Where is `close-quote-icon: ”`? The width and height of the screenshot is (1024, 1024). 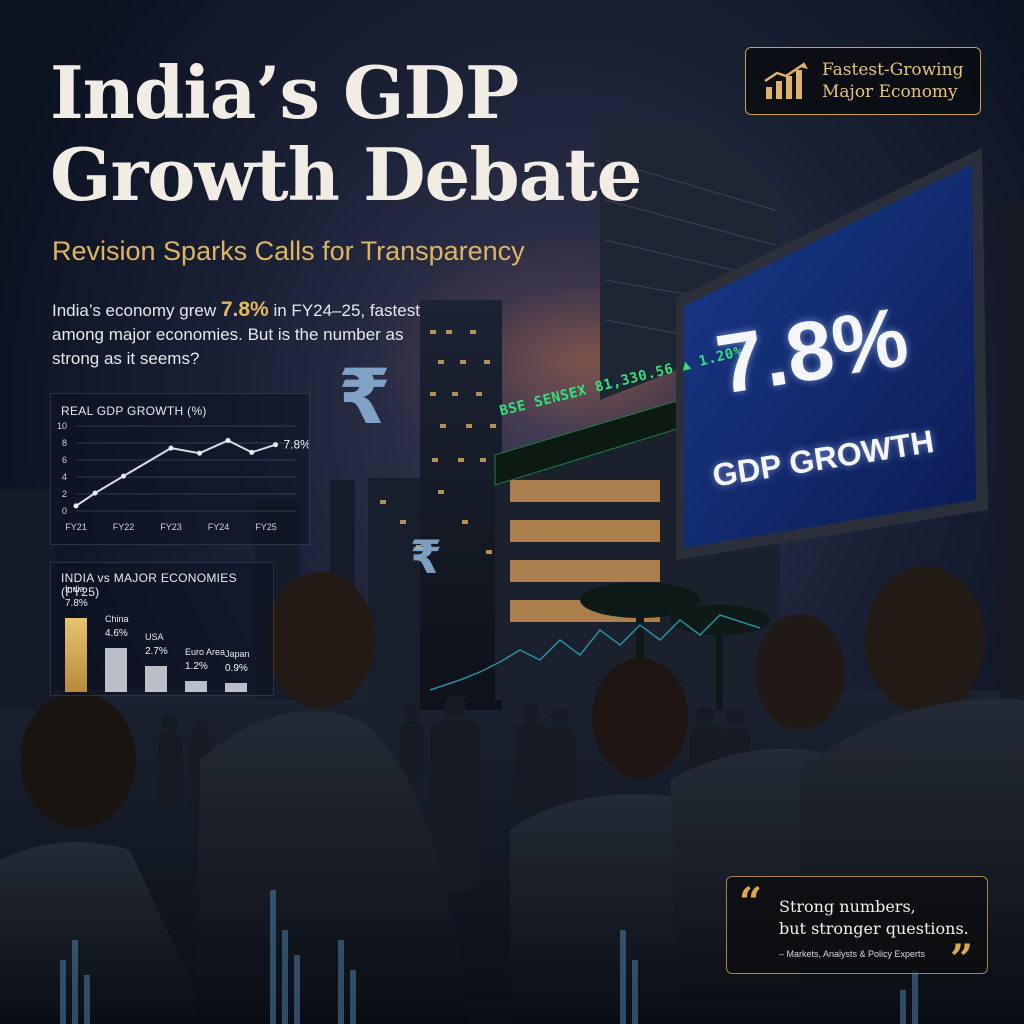
close-quote-icon: ” is located at coordinates (961, 959).